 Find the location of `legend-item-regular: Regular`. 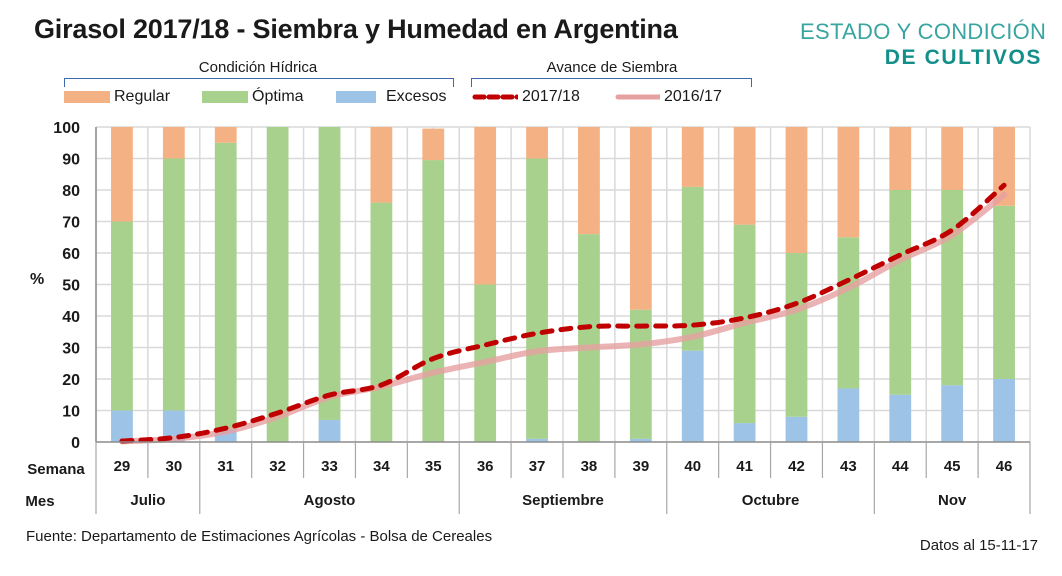

legend-item-regular: Regular is located at coordinates (117, 97).